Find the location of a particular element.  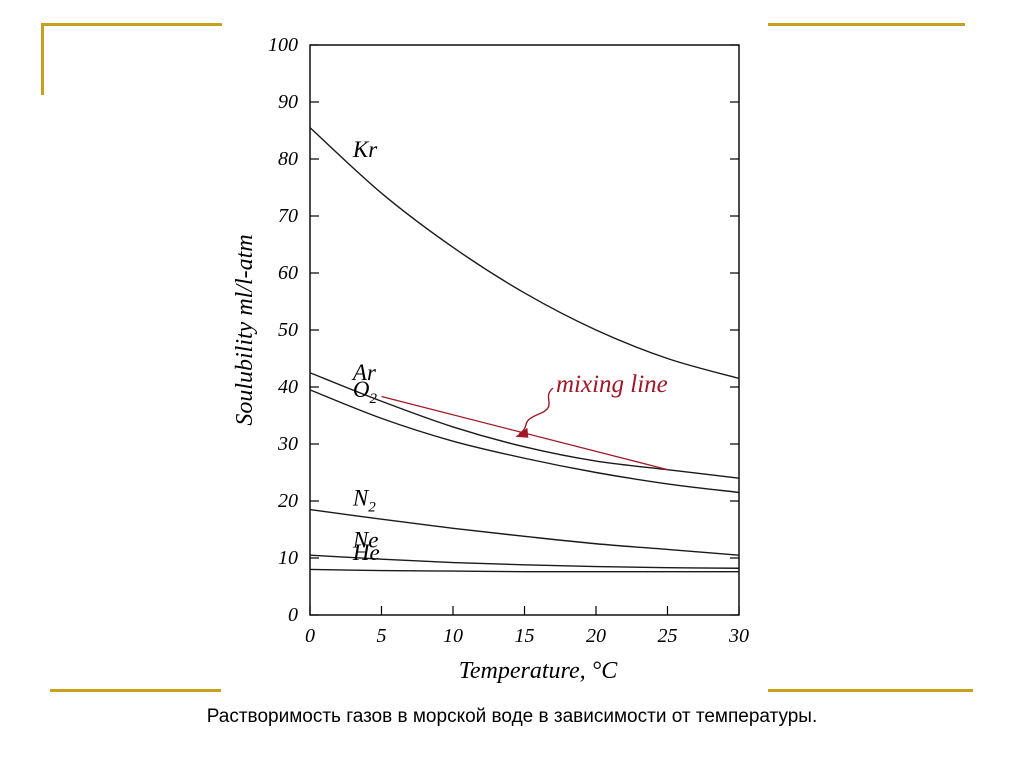

y-tick-label: 0 is located at coordinates (293, 615).